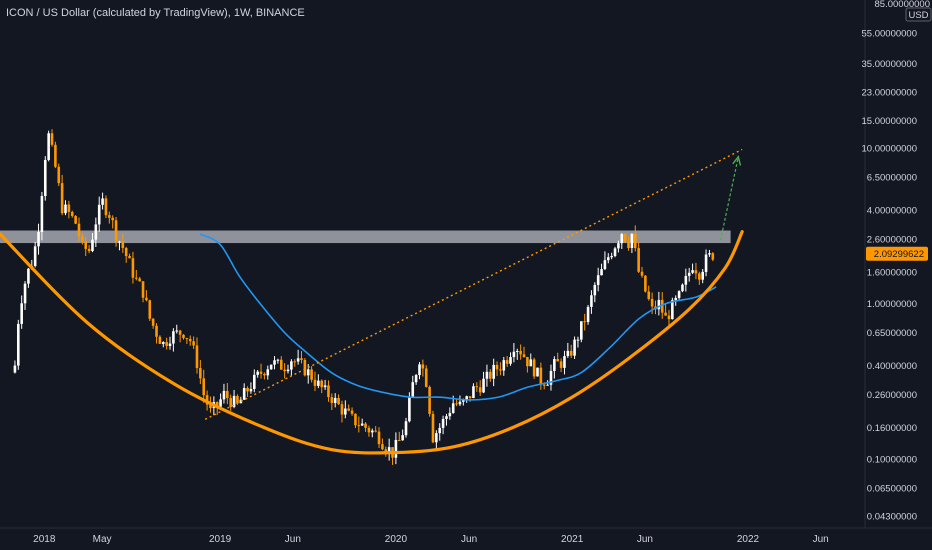 This screenshot has width=932, height=550. I want to click on time-axis: 2018 May 2019 Jun 2020 Jun 2021 Jun 2022 Jun, so click(431, 539).